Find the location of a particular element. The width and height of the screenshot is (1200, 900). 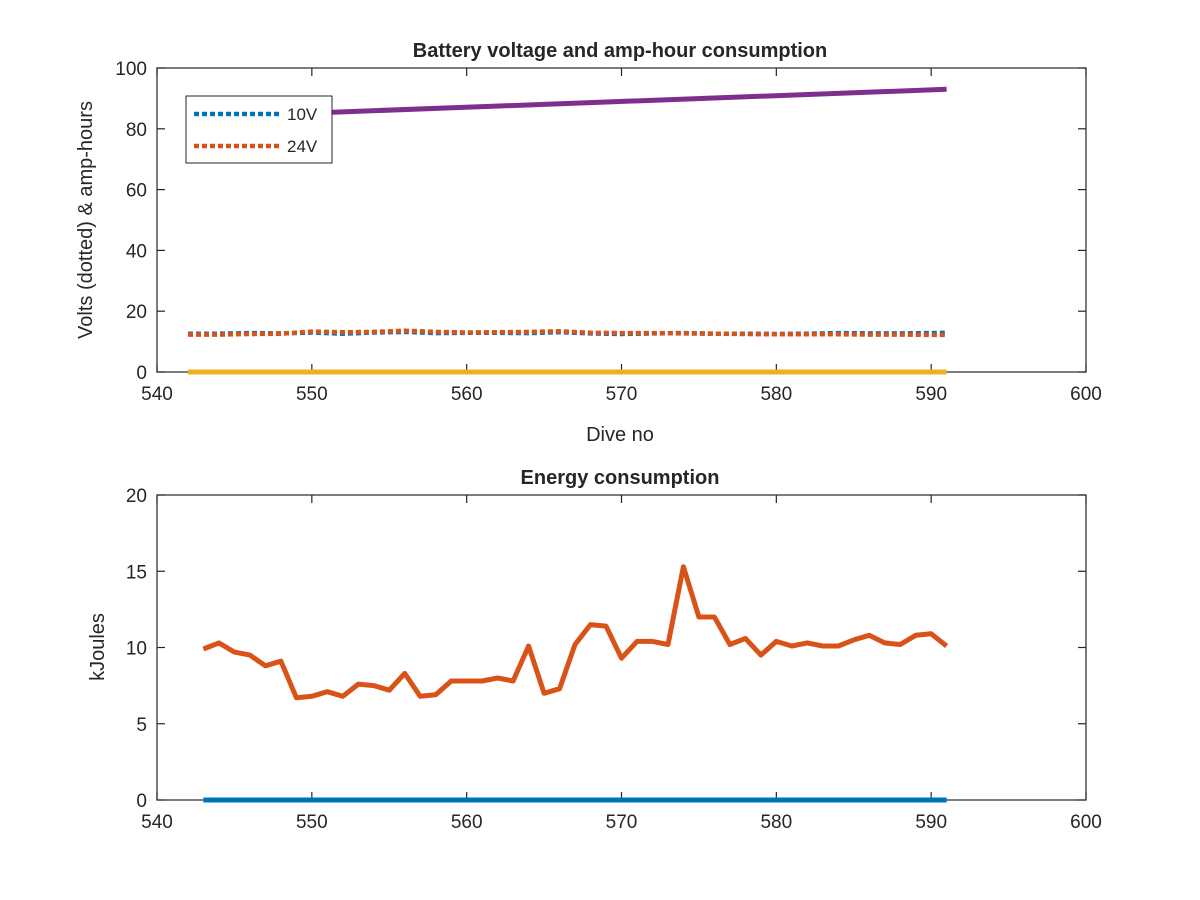

y-tick-label: 10 is located at coordinates (136, 649).